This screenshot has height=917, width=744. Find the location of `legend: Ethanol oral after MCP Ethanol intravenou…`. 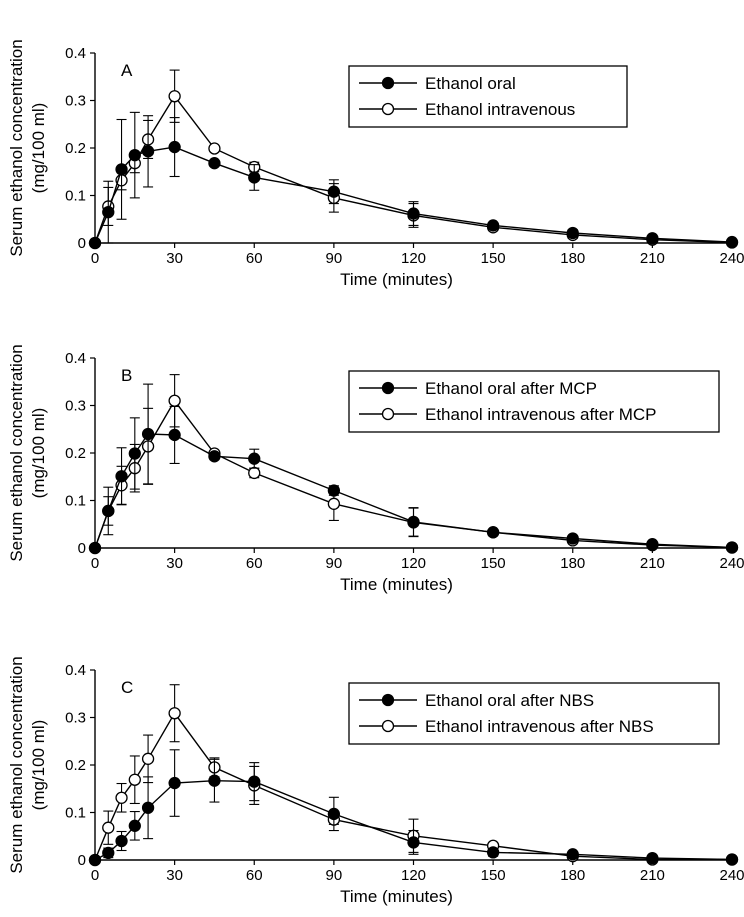

legend: Ethanol oral after MCP Ethanol intravenou… is located at coordinates (534, 401).